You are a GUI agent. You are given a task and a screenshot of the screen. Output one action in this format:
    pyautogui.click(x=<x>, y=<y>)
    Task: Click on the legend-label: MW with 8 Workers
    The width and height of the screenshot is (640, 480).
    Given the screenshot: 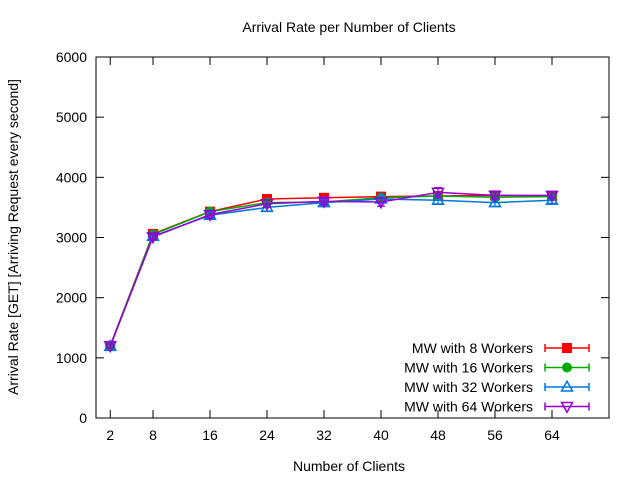 What is the action you would take?
    pyautogui.click(x=472, y=348)
    